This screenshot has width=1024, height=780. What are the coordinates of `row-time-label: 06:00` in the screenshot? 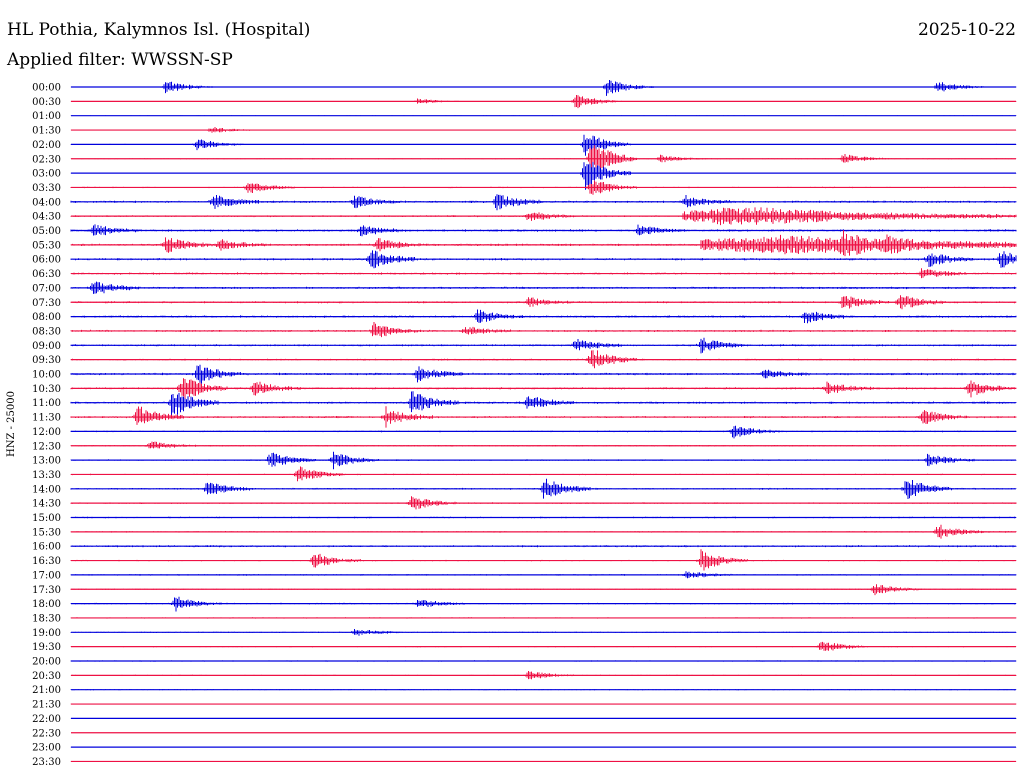 It's located at (46, 260).